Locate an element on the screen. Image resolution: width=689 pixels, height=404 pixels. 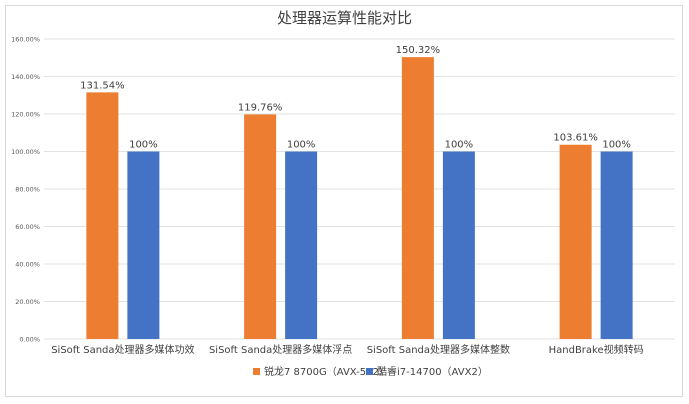
y-tick-label: 60.00% is located at coordinates (27, 227).